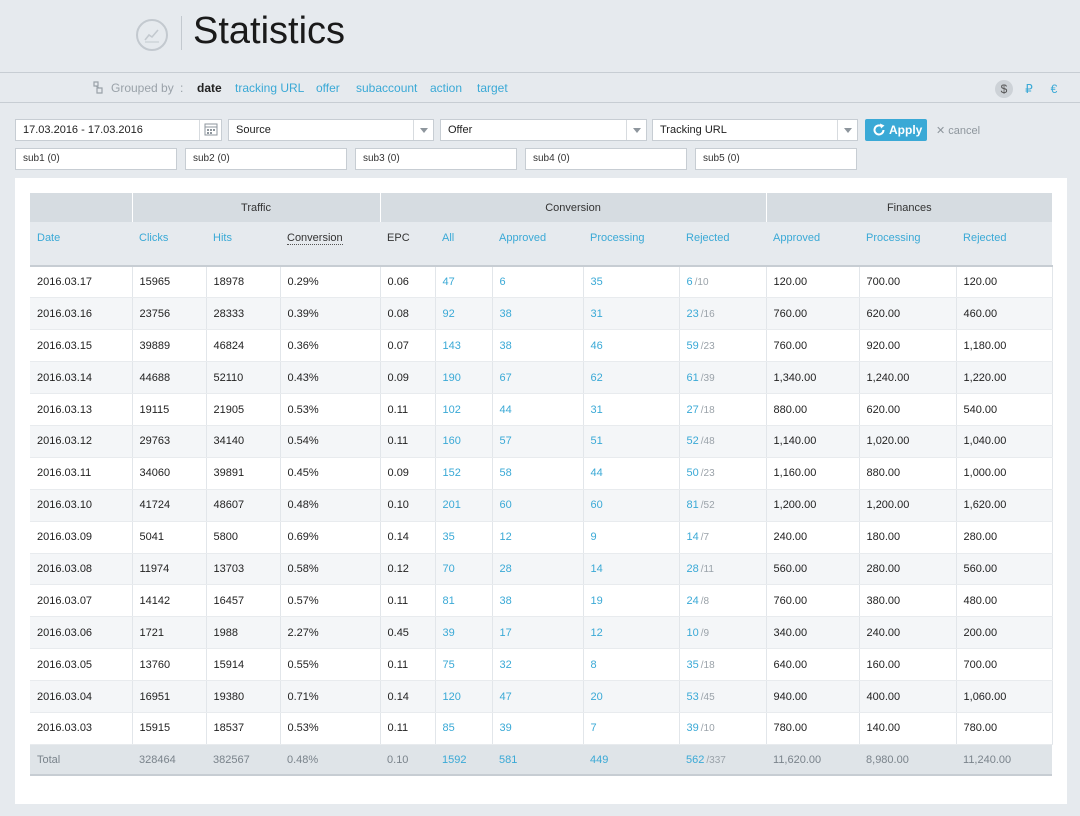 The height and width of the screenshot is (816, 1080). Describe the element at coordinates (436, 159) in the screenshot. I see `sub3-input: sub3 (0)` at that location.